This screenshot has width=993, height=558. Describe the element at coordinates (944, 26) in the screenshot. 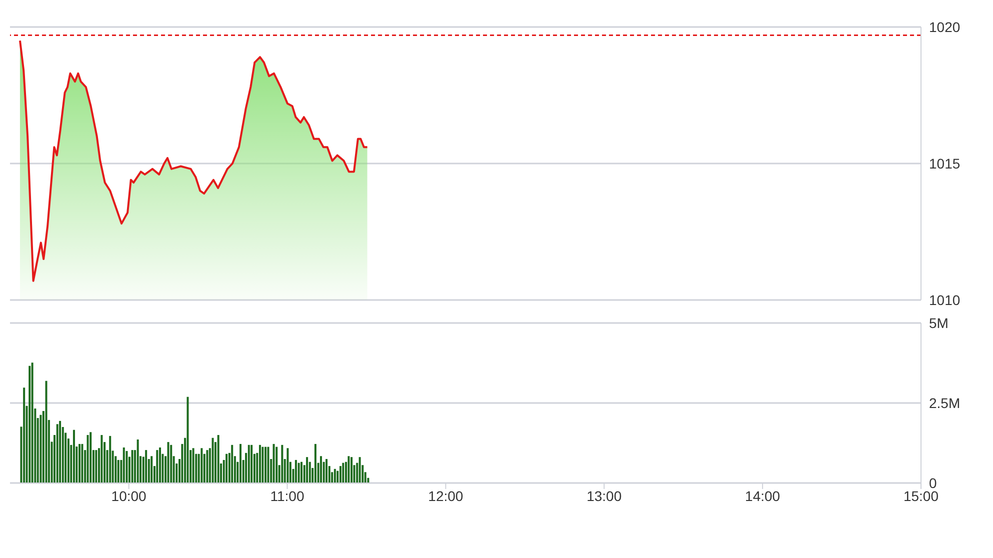

I see `y-tick-label: 1020` at that location.